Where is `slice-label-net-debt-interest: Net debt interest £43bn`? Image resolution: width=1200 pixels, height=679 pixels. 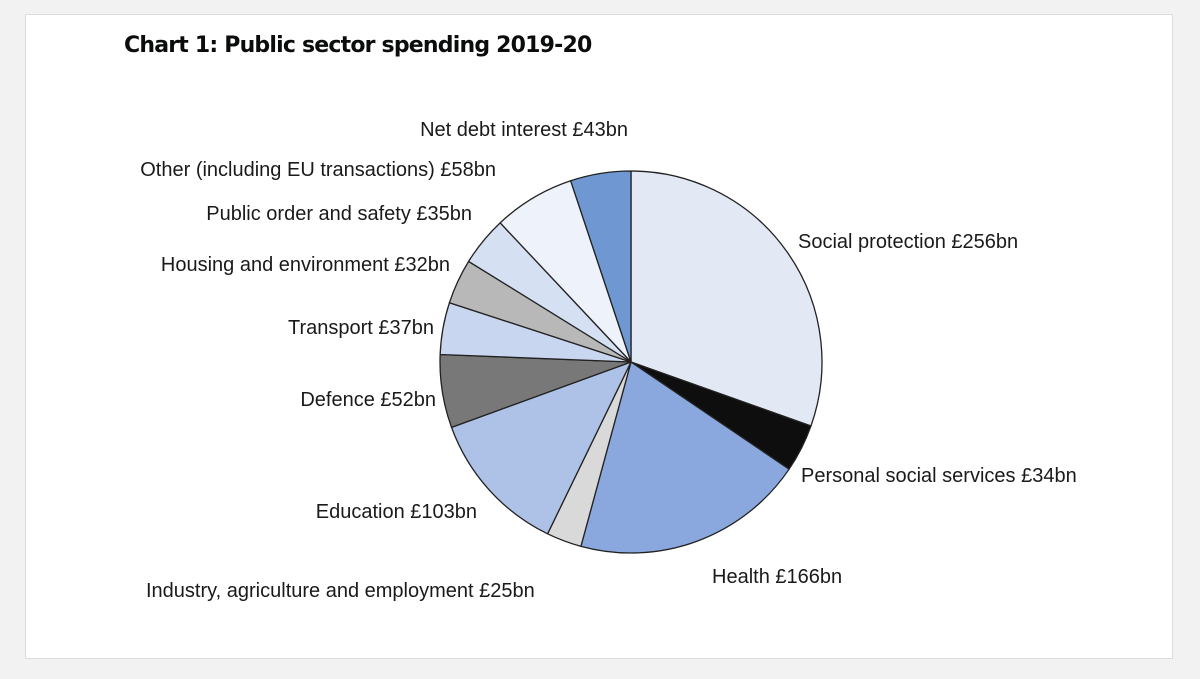
slice-label-net-debt-interest: Net debt interest £43bn is located at coordinates (524, 130).